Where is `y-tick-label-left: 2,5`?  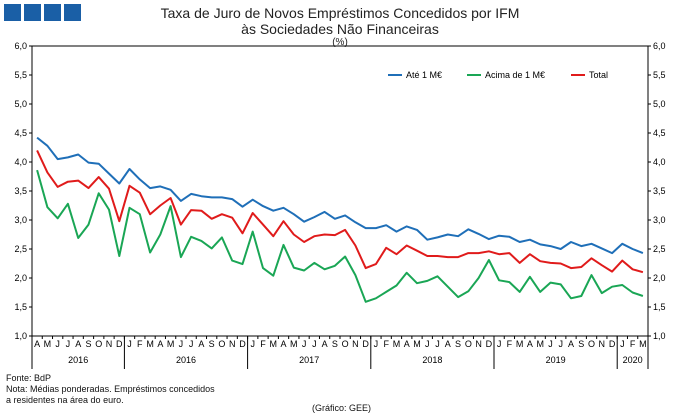
y-tick-label-left: 2,5 is located at coordinates (20, 249).